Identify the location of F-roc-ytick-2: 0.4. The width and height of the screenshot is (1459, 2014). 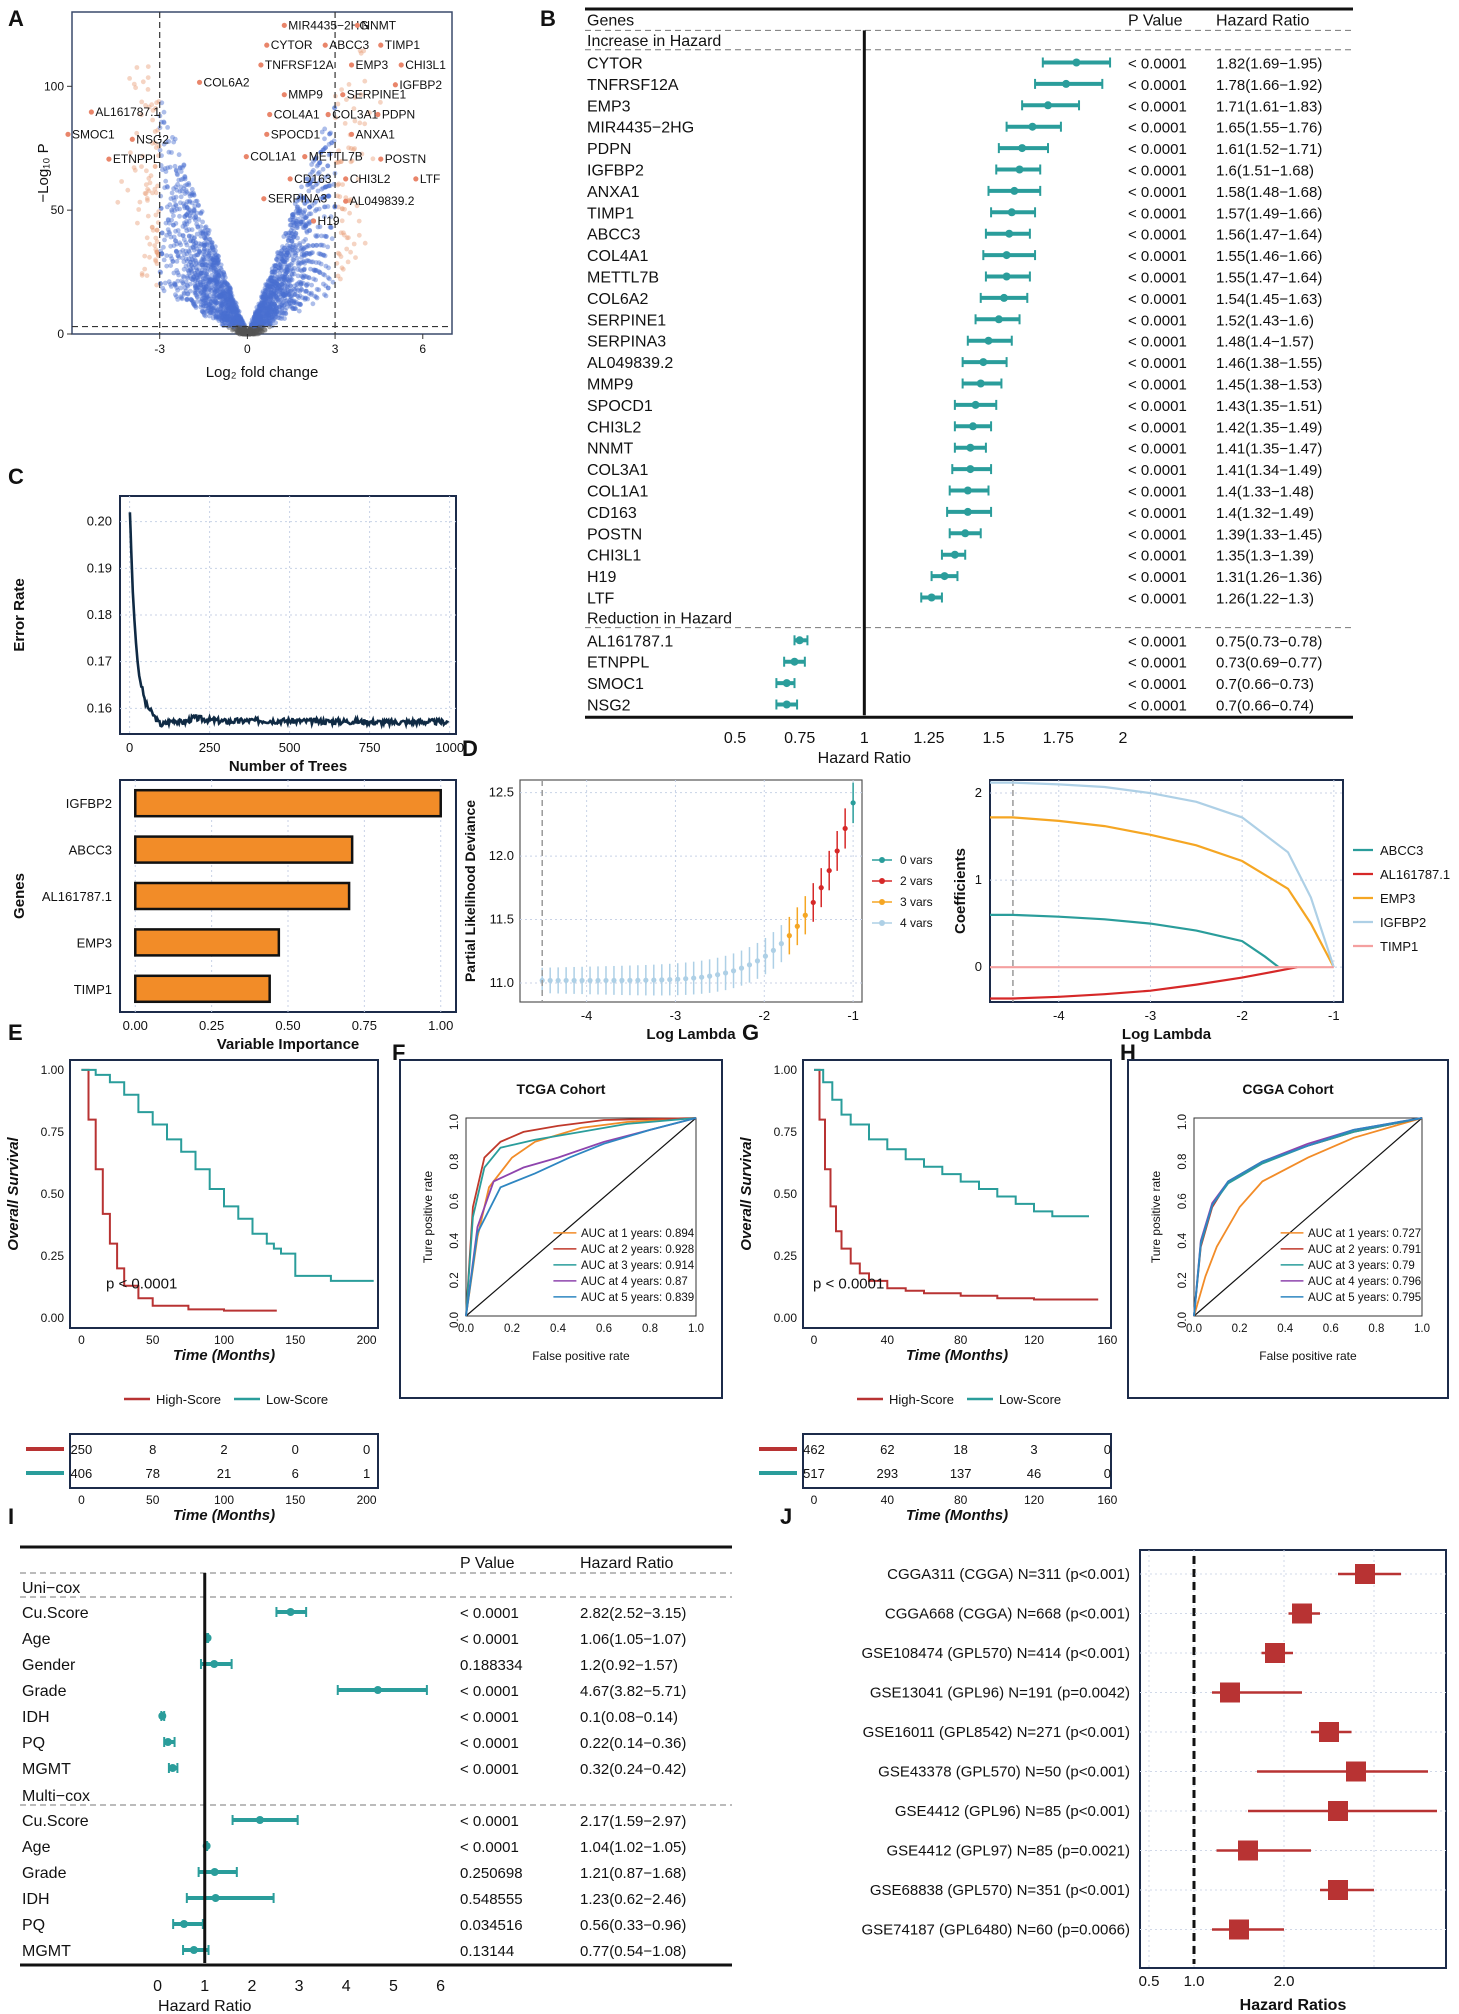
(455, 1240).